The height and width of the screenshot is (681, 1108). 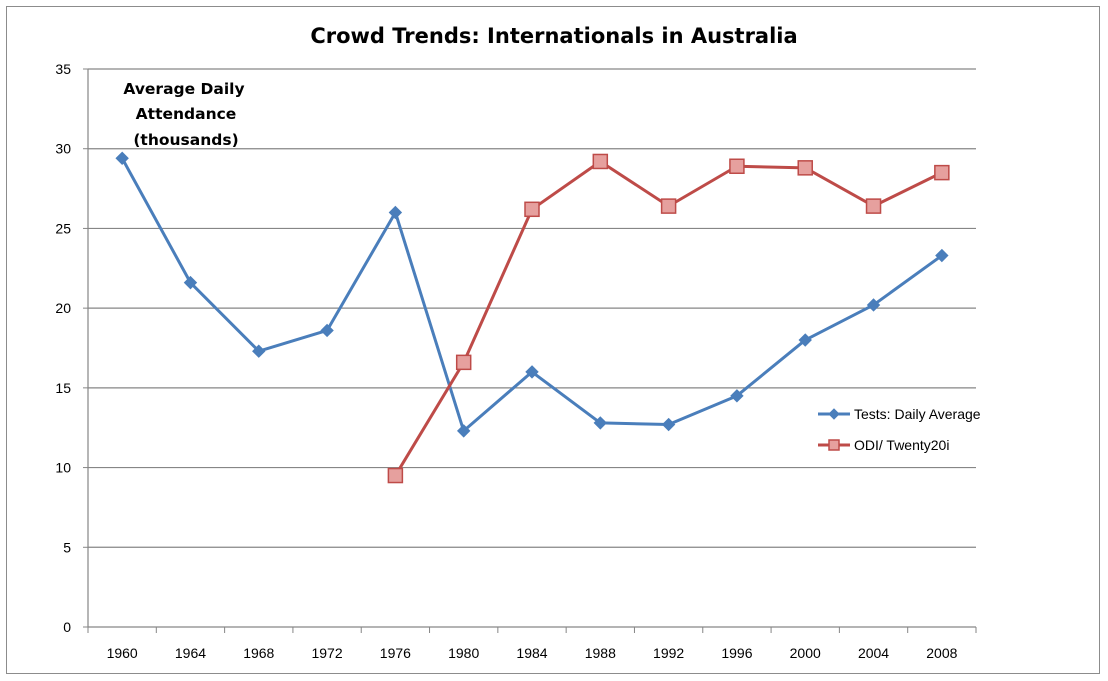 What do you see at coordinates (63, 468) in the screenshot?
I see `y-tick-label: 10` at bounding box center [63, 468].